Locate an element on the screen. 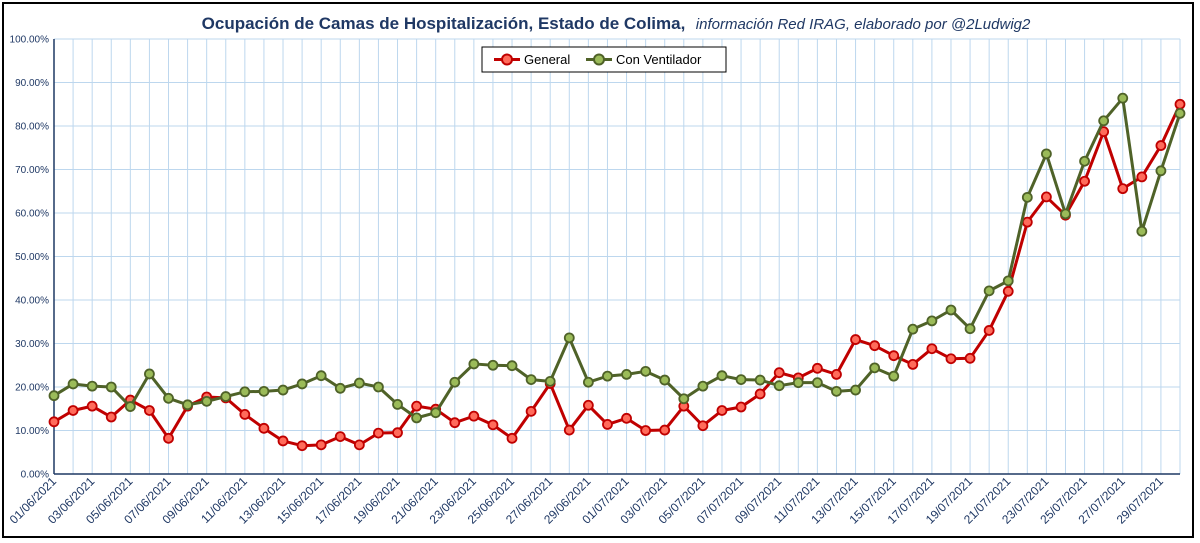 This screenshot has width=1200, height=543. y-tick-label: 40.00% is located at coordinates (32, 301).